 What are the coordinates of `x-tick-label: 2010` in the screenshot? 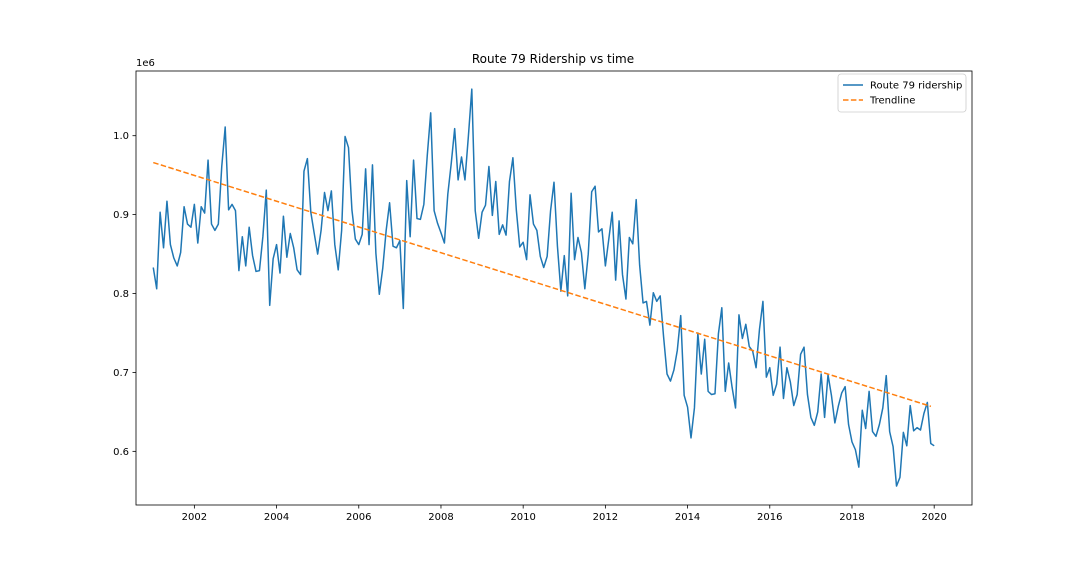 It's located at (522, 517).